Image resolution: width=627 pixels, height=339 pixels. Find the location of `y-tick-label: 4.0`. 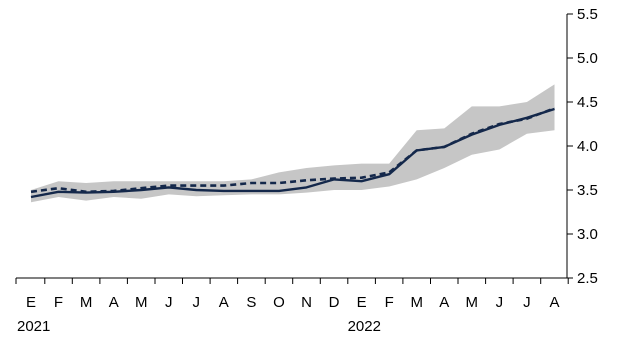

y-tick-label: 4.0 is located at coordinates (587, 146).